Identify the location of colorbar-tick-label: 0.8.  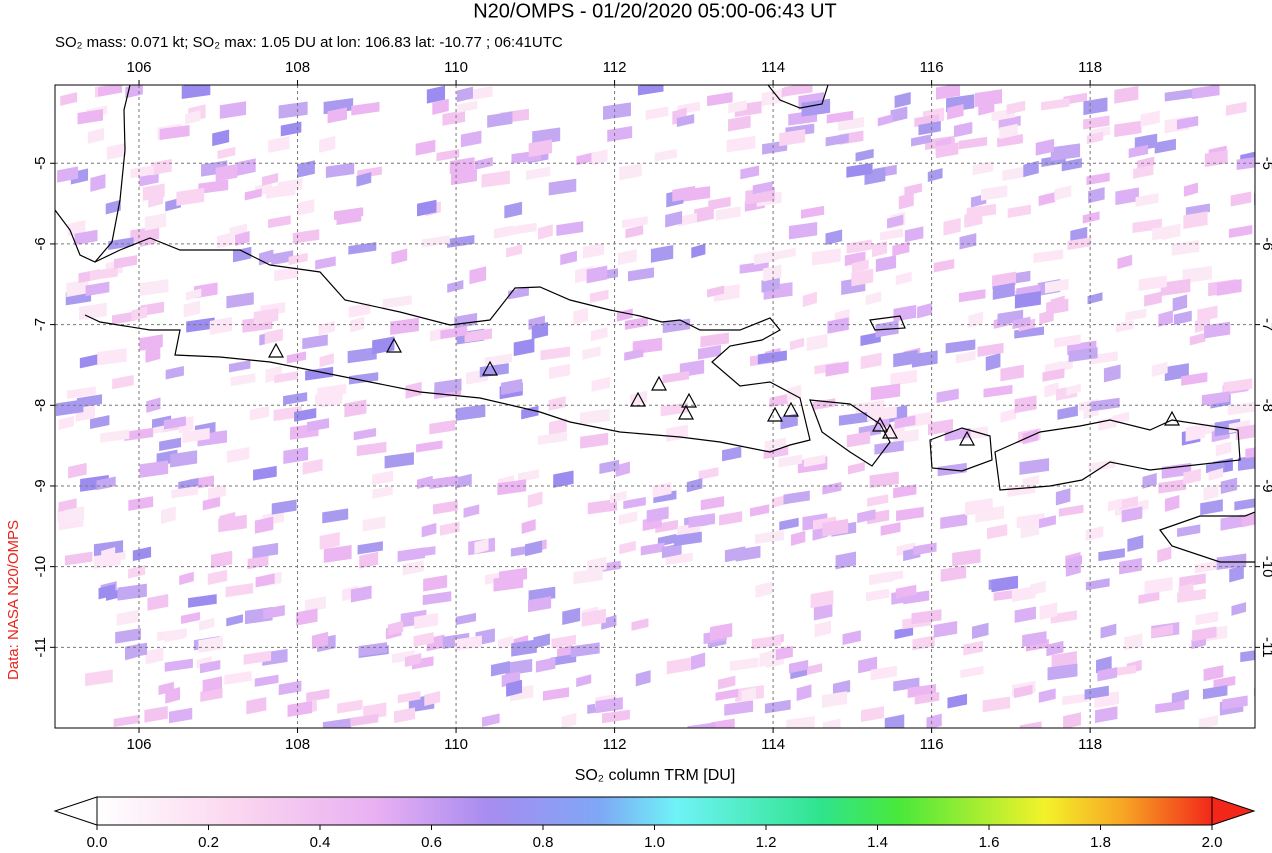
(543, 842).